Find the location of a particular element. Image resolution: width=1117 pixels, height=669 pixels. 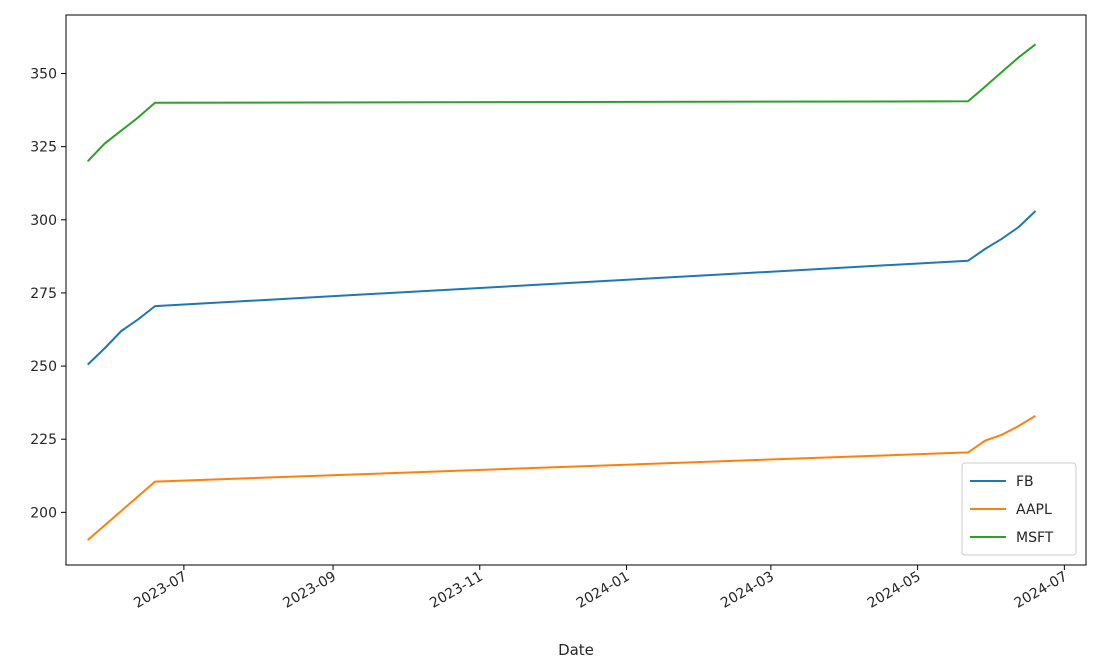

y-tick-label: 325 is located at coordinates (43, 148).